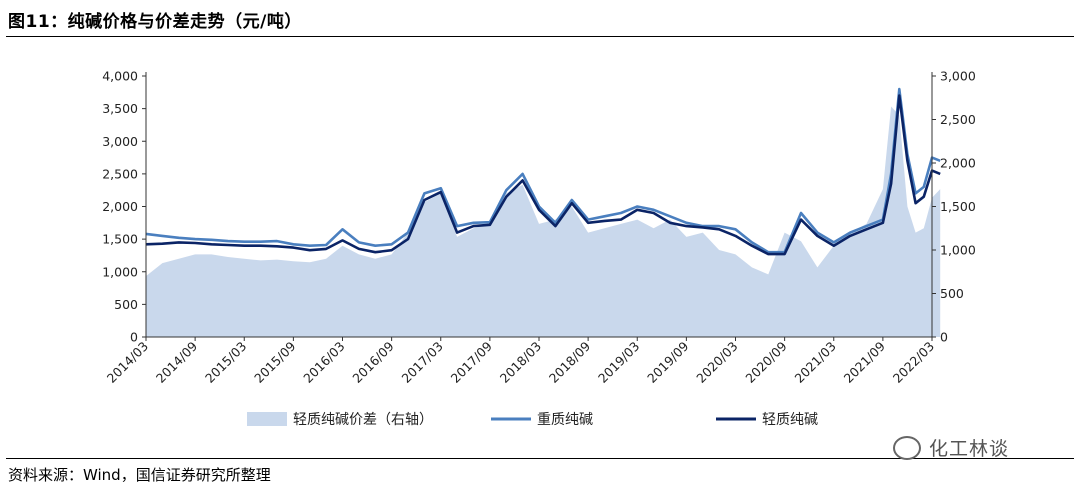  Describe the element at coordinates (363, 420) in the screenshot. I see `legend-label: 轻质纯碱价差（右轴）` at that location.